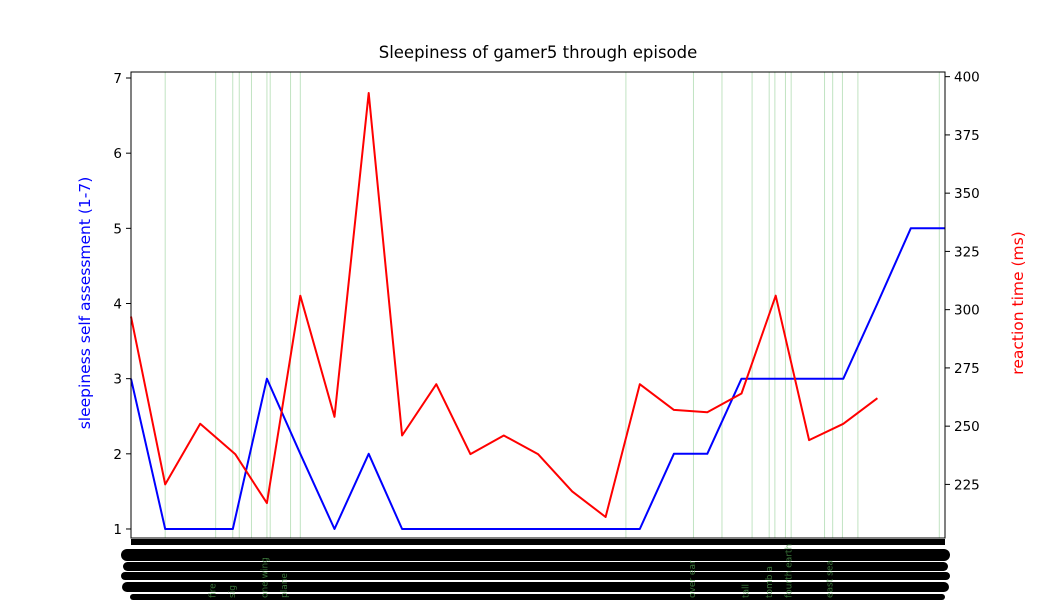 Image resolution: width=1050 pixels, height=600 pixels. Describe the element at coordinates (790, 571) in the screenshot. I see `event-label-7: fourth earth` at that location.